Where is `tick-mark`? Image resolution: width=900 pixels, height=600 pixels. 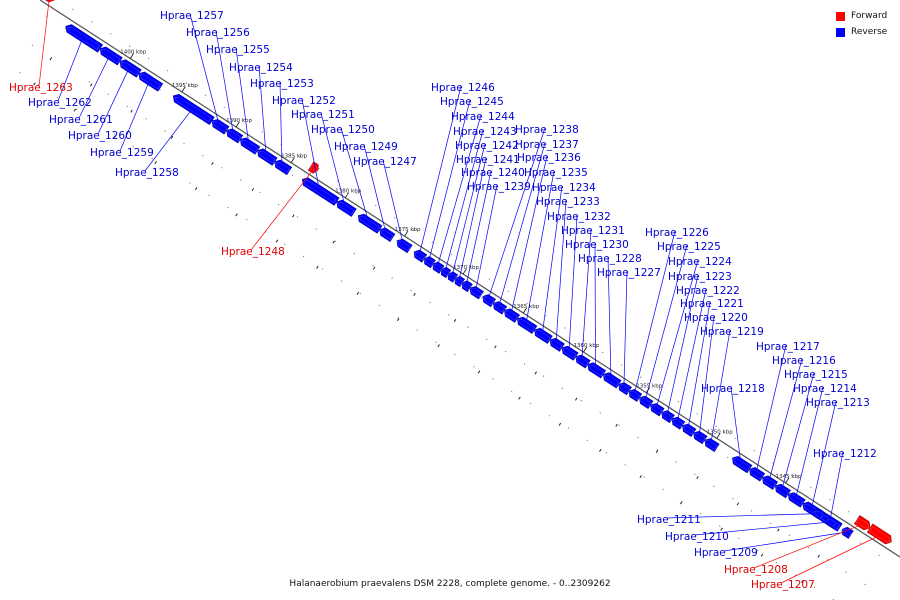 tick-mark is located at coordinates (183, 89).